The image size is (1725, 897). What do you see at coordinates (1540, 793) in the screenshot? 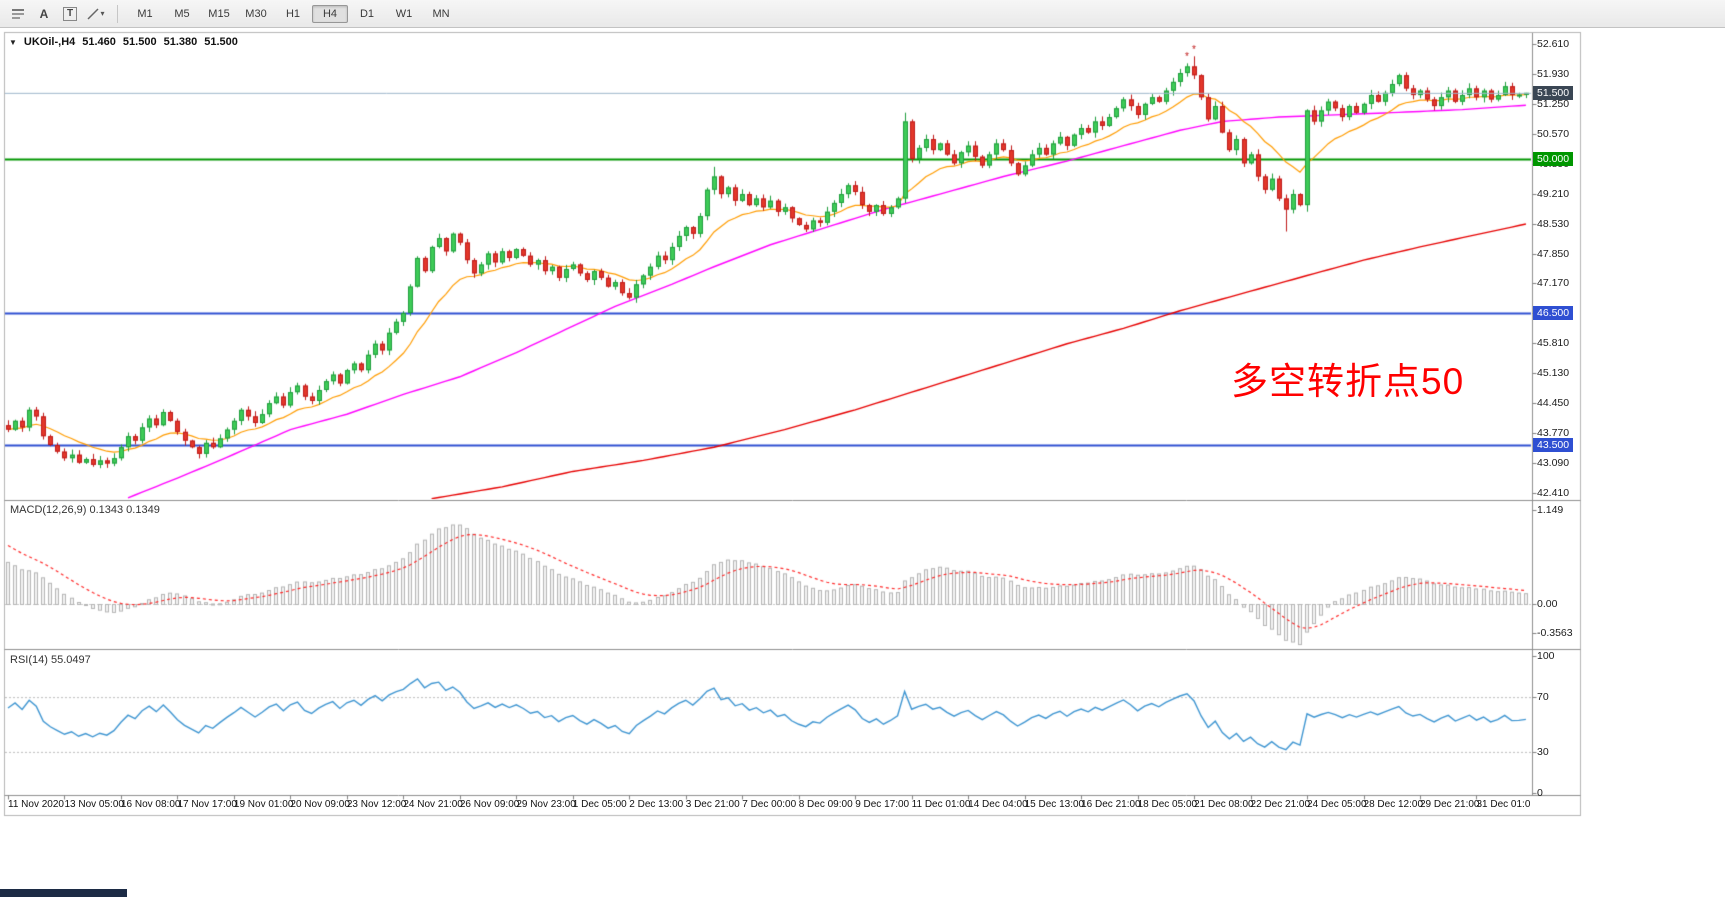
I see `rsi-axis-label: 0` at bounding box center [1540, 793].